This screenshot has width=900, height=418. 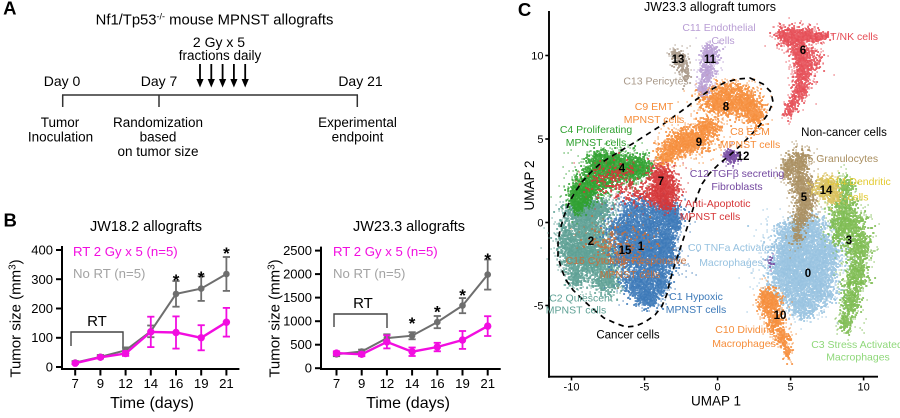 I want to click on svg-text: 2500, so click(x=297, y=250).